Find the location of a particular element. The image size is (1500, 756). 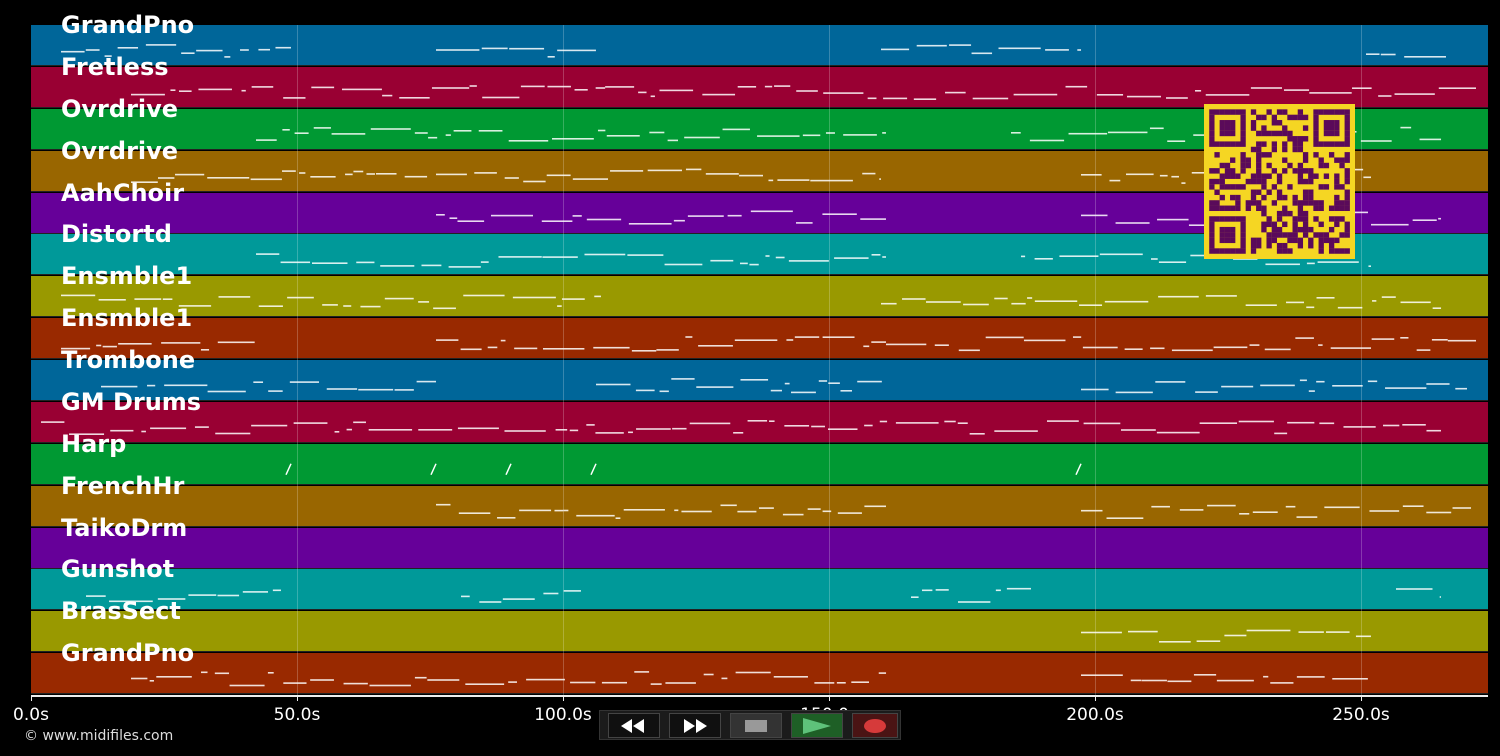

gridline-100s is located at coordinates (563, 360).